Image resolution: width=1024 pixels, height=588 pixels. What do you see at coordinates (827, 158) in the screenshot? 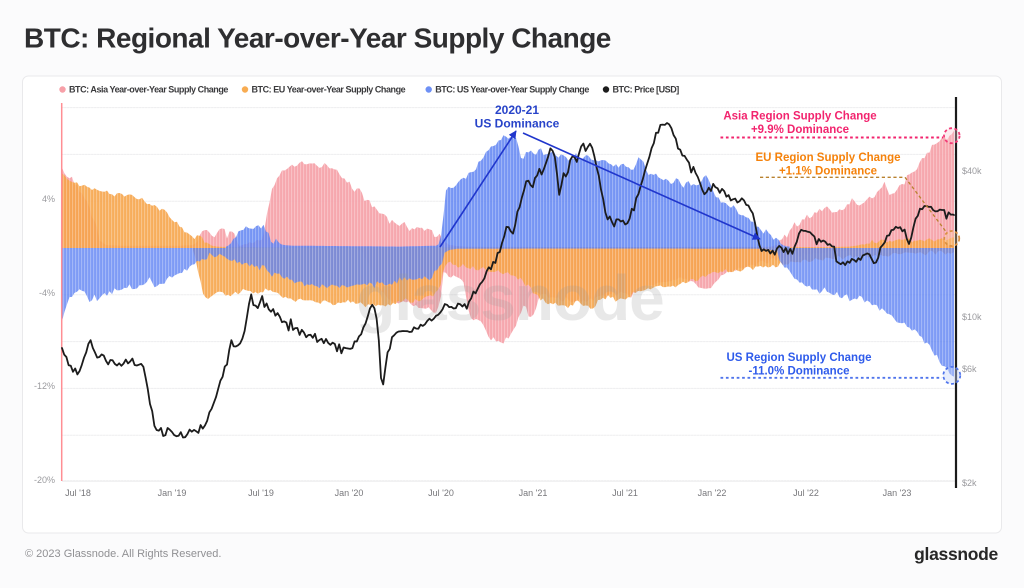
I see `svg-text: EU Region Supply Change` at bounding box center [827, 158].